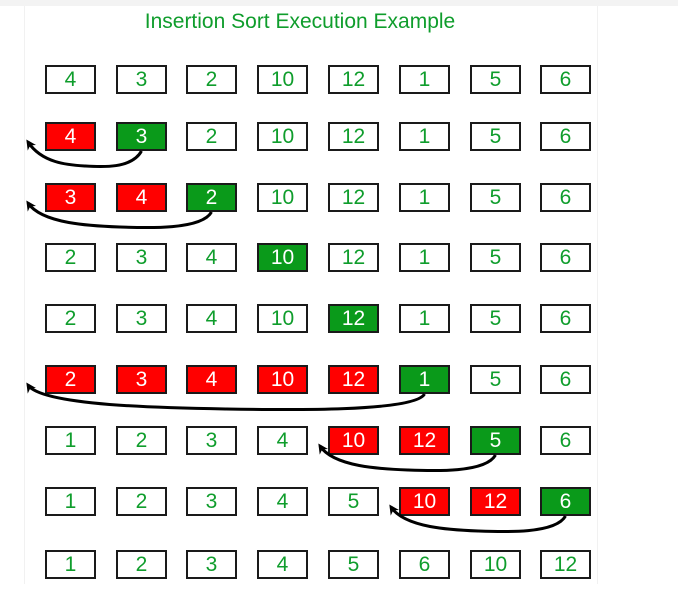 Image resolution: width=678 pixels, height=605 pixels. What do you see at coordinates (70, 318) in the screenshot?
I see `array-cell-r5-c1: 2` at bounding box center [70, 318].